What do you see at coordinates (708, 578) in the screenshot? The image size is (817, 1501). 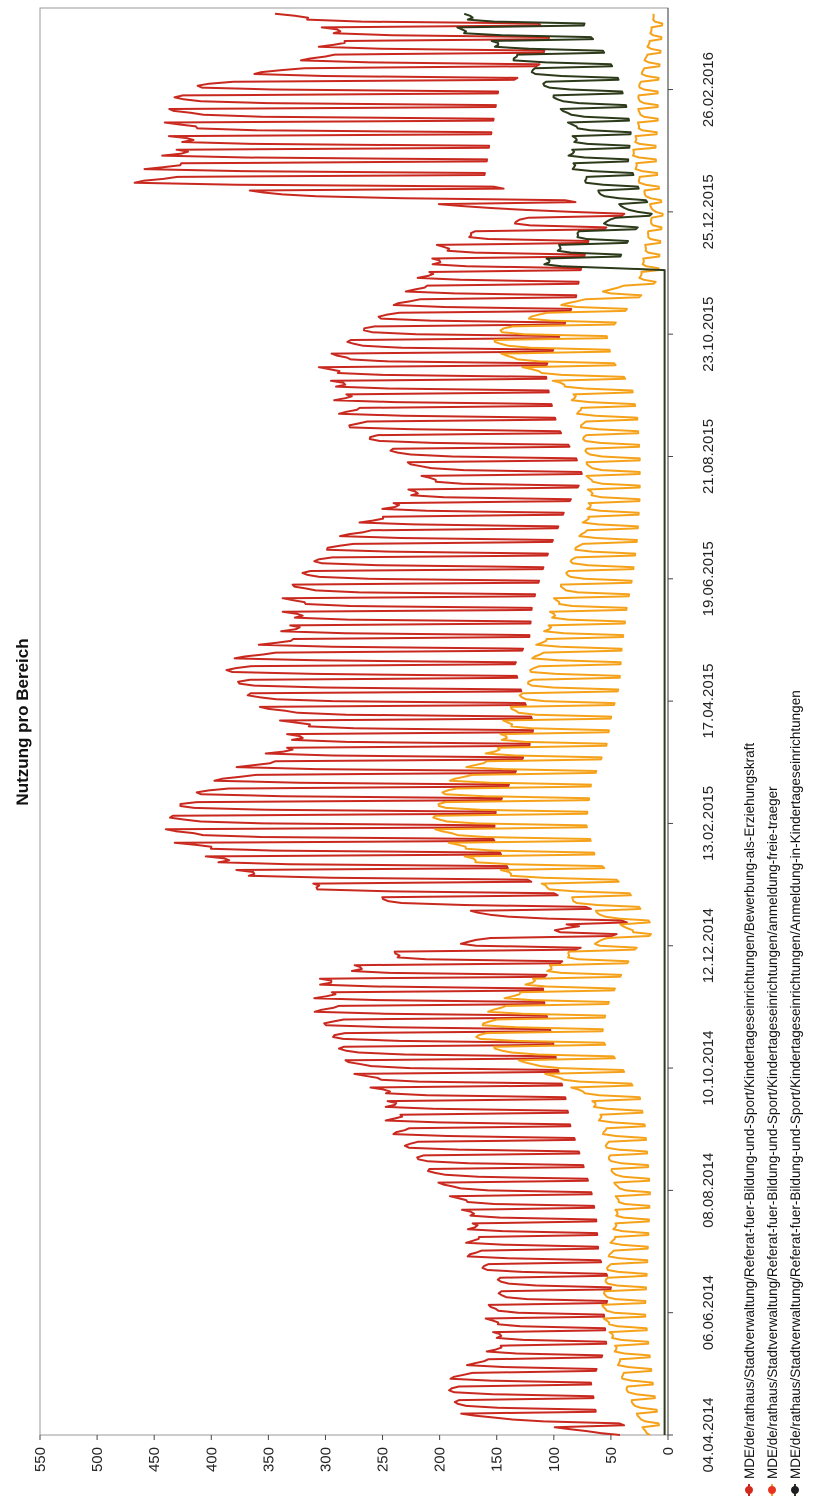 I see `date-tick-label: 19.06.2015` at bounding box center [708, 578].